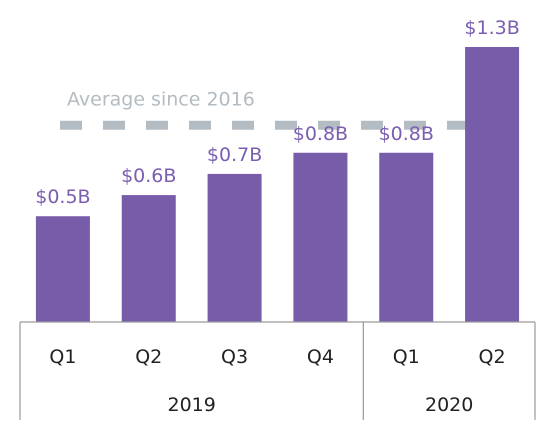 Image resolution: width=555 pixels, height=432 pixels. I want to click on x-tick-label-5: Q1, so click(406, 357).